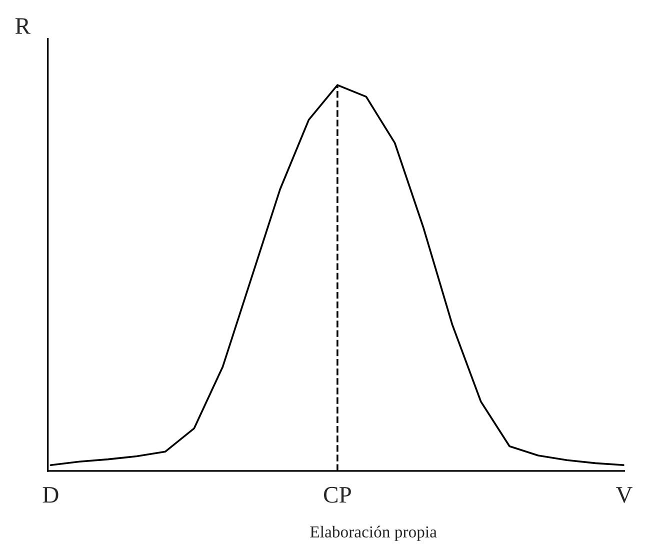 The width and height of the screenshot is (655, 554). I want to click on x-tick-label: V, so click(624, 495).